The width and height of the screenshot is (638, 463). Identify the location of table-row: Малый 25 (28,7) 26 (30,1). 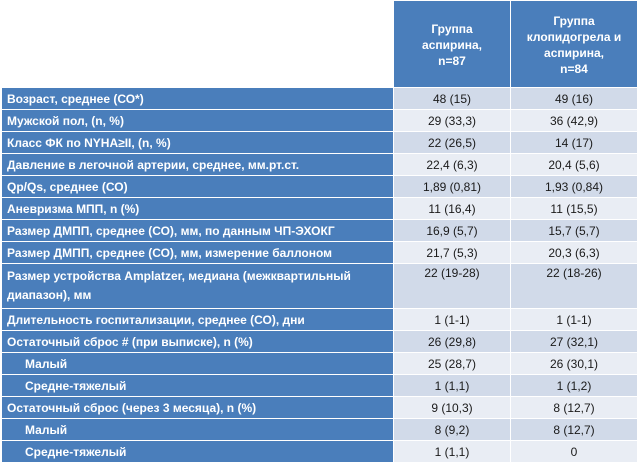
(319, 363).